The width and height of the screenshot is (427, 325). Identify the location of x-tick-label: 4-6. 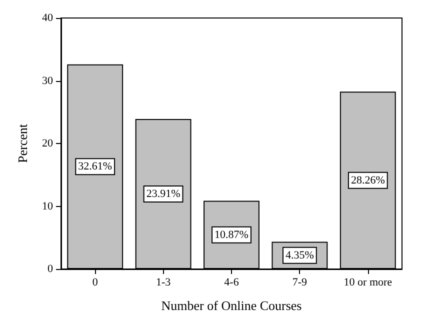
(232, 282).